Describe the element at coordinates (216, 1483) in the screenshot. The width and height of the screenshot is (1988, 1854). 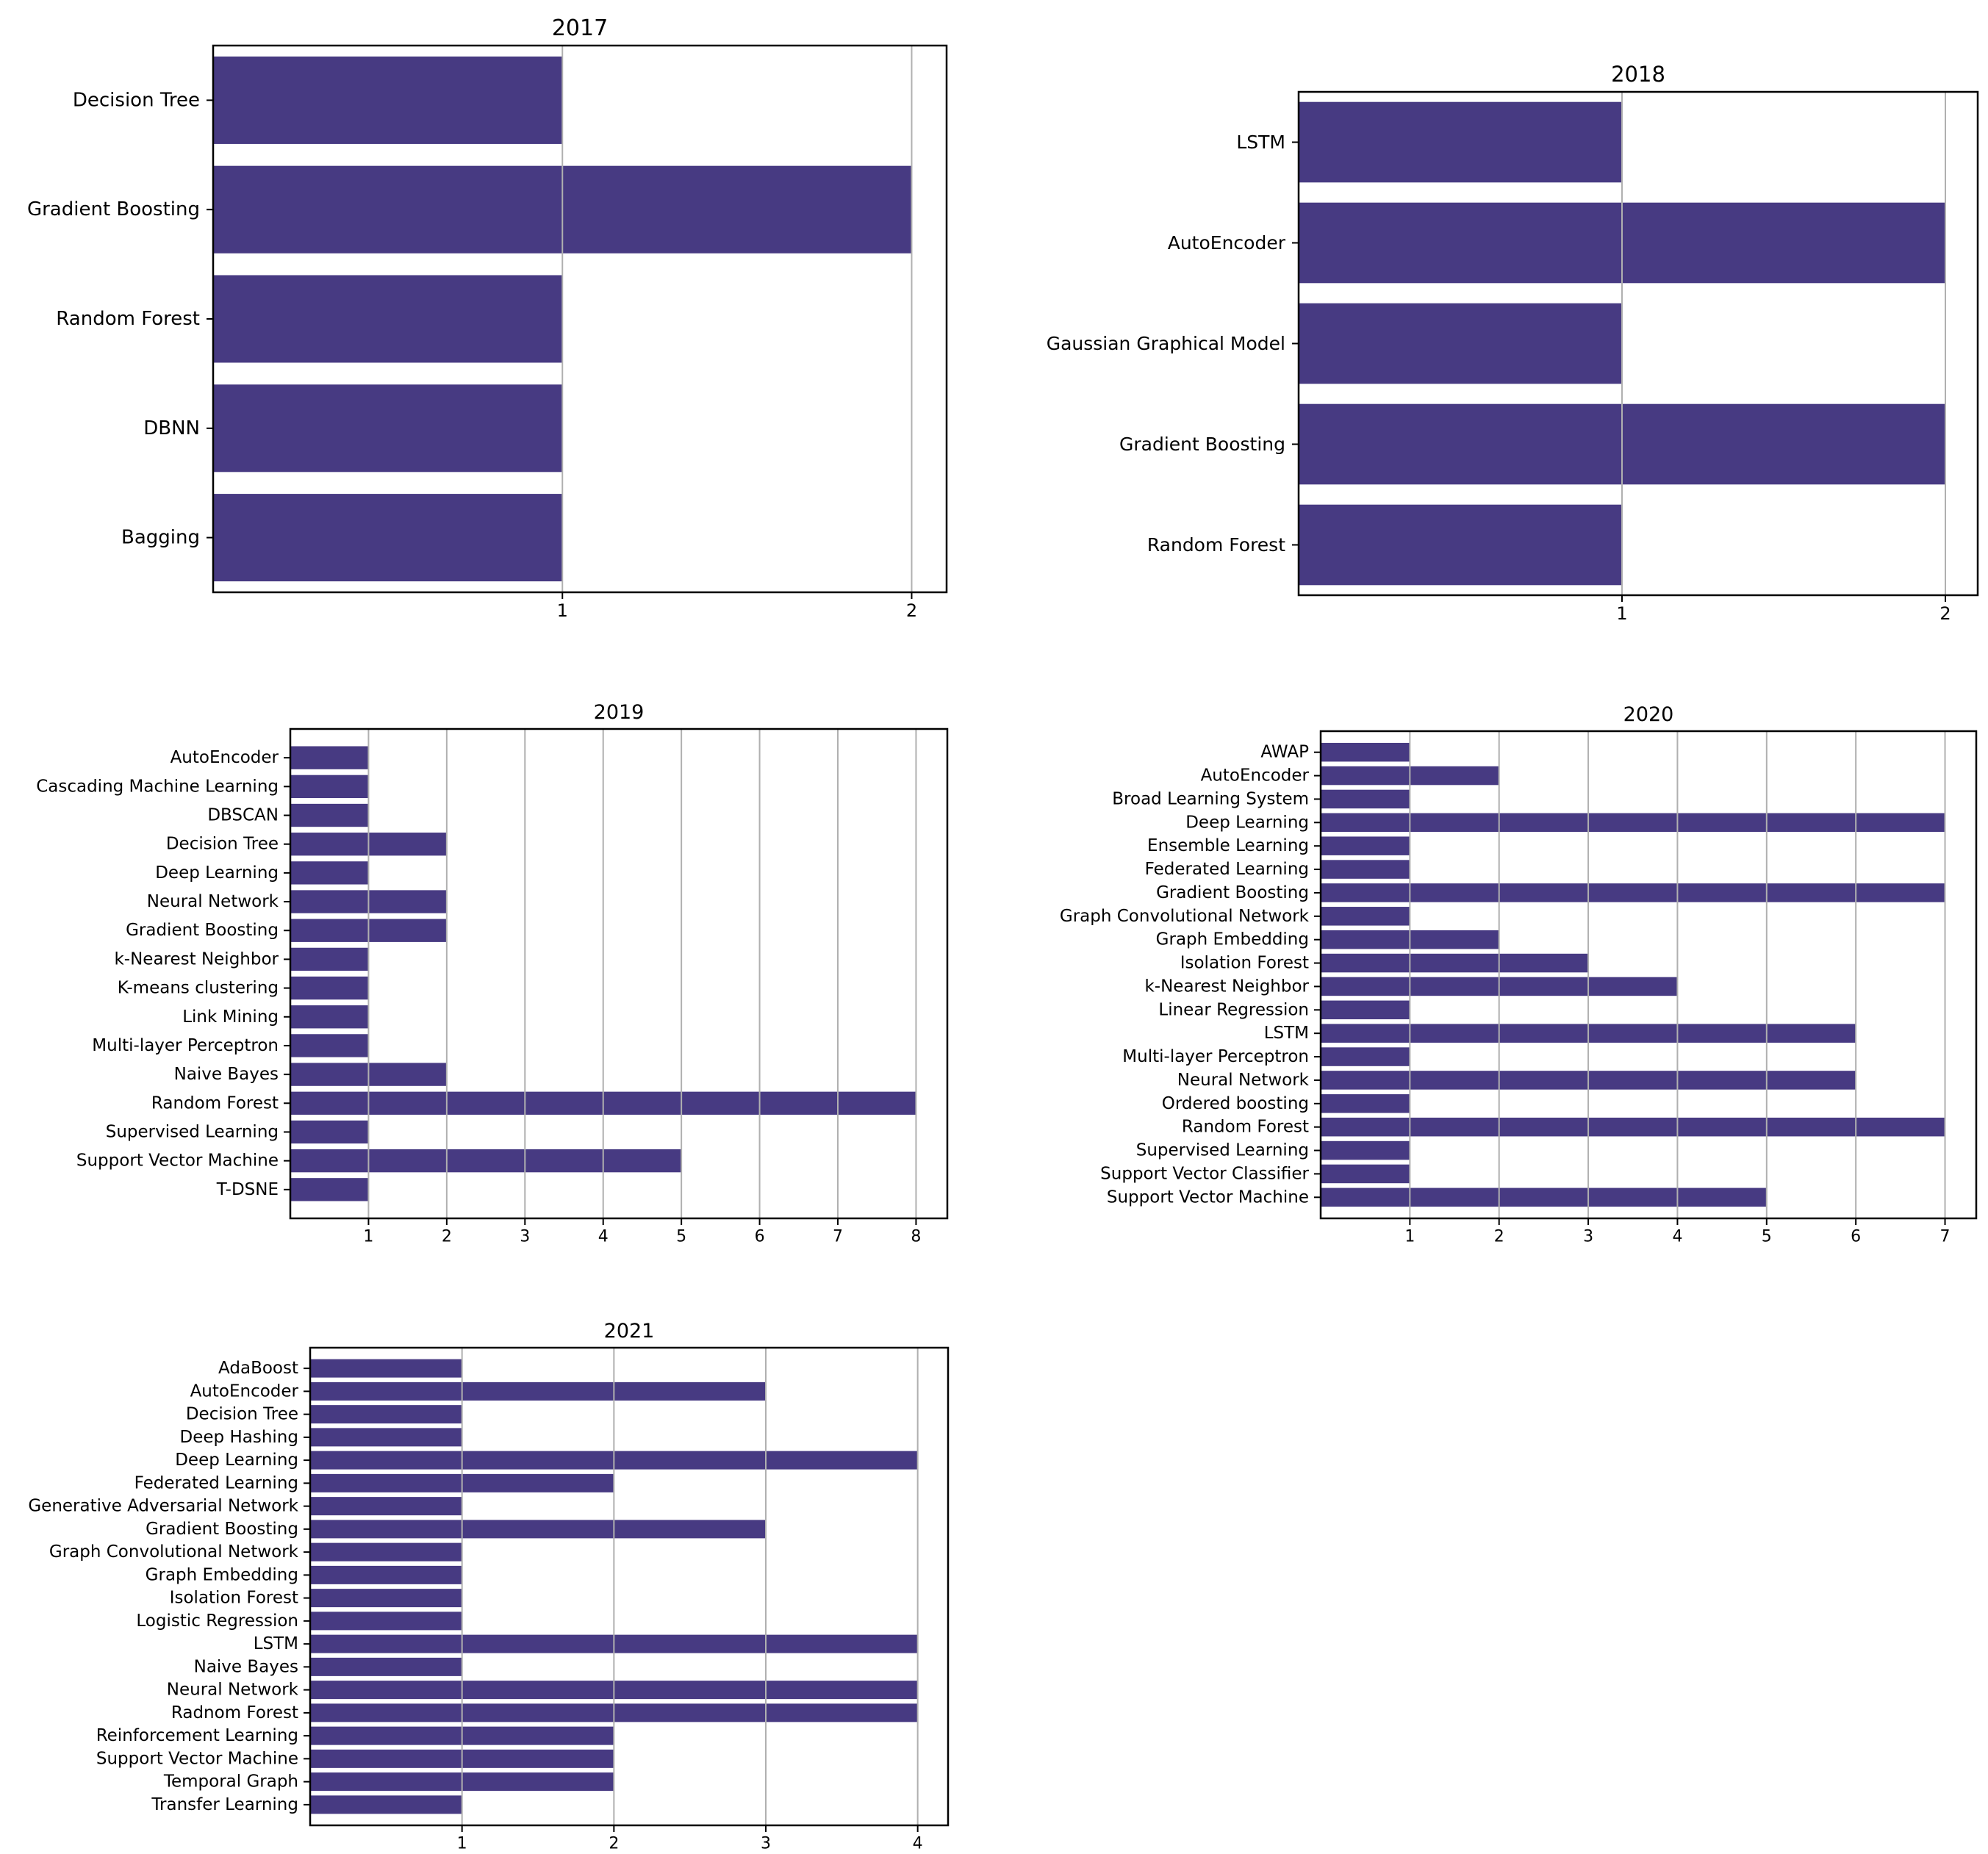
I see `category-label: Federated Learning` at that location.